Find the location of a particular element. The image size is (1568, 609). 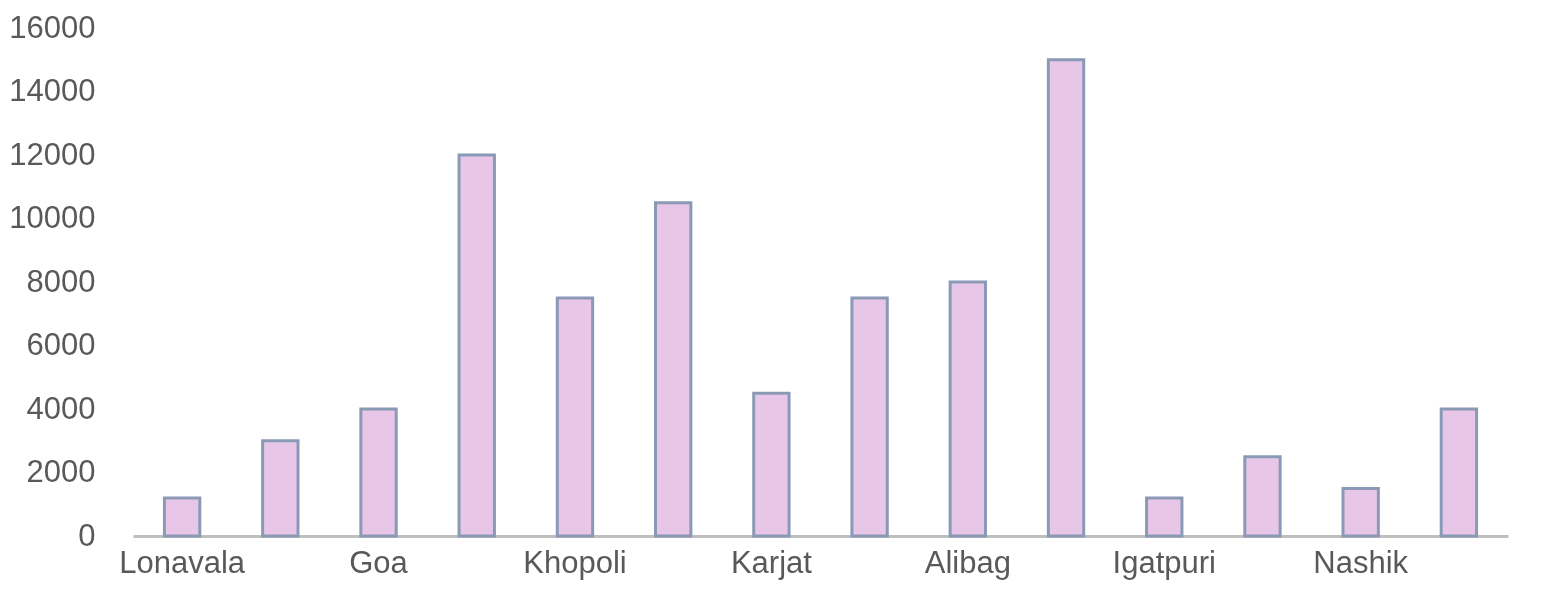

x-tick-label: Nashik is located at coordinates (1361, 562).